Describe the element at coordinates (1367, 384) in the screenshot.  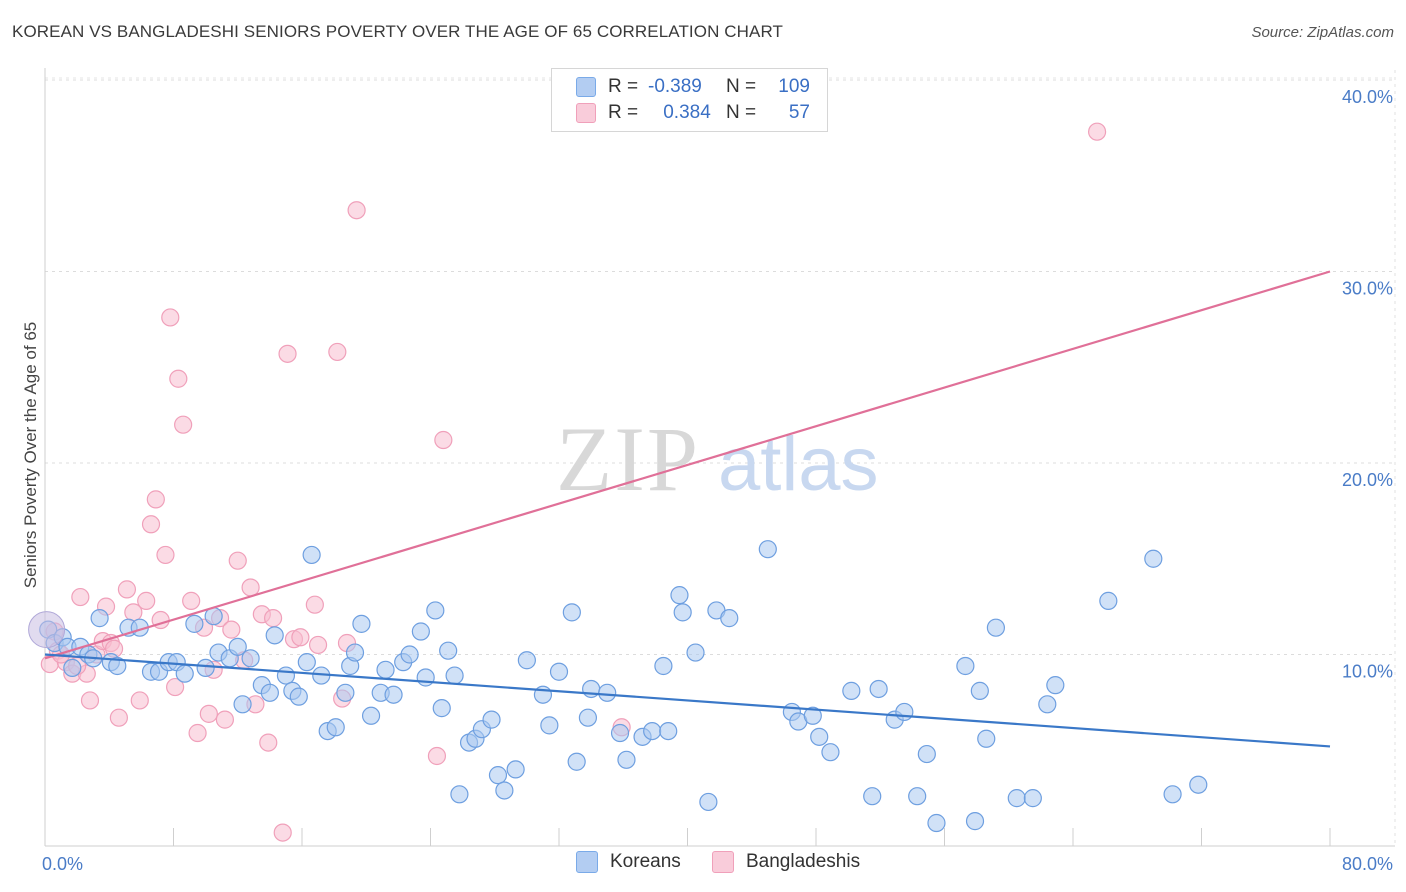
I see `y-tick-labels: 10.0% 20.0% 30.0% 40.0%` at that location.